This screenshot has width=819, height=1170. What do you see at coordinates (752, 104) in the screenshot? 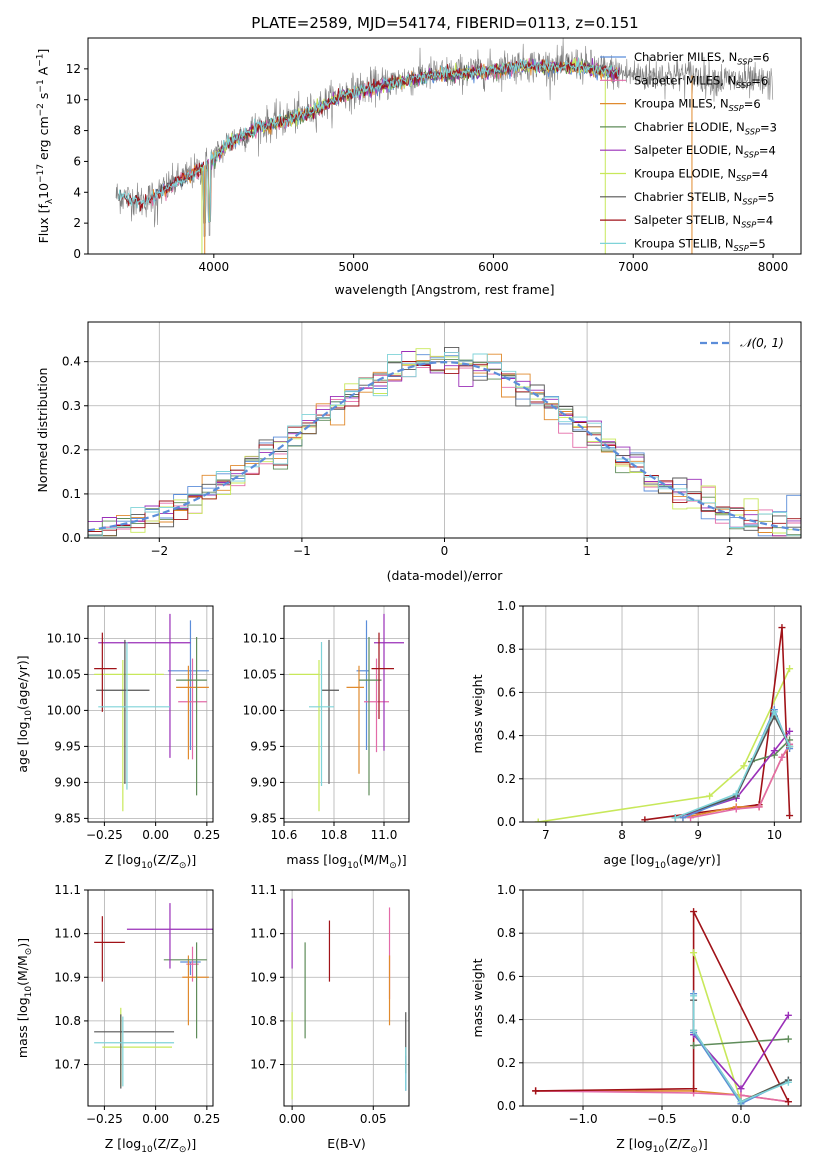
I see `legend-label-kroupa_miles-part: =6` at bounding box center [752, 104].